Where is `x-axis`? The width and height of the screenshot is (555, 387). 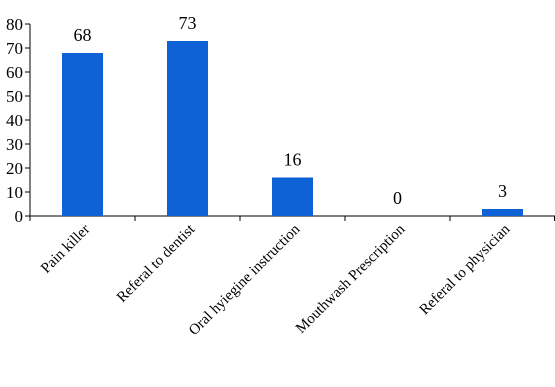 x-axis is located at coordinates (292, 218).